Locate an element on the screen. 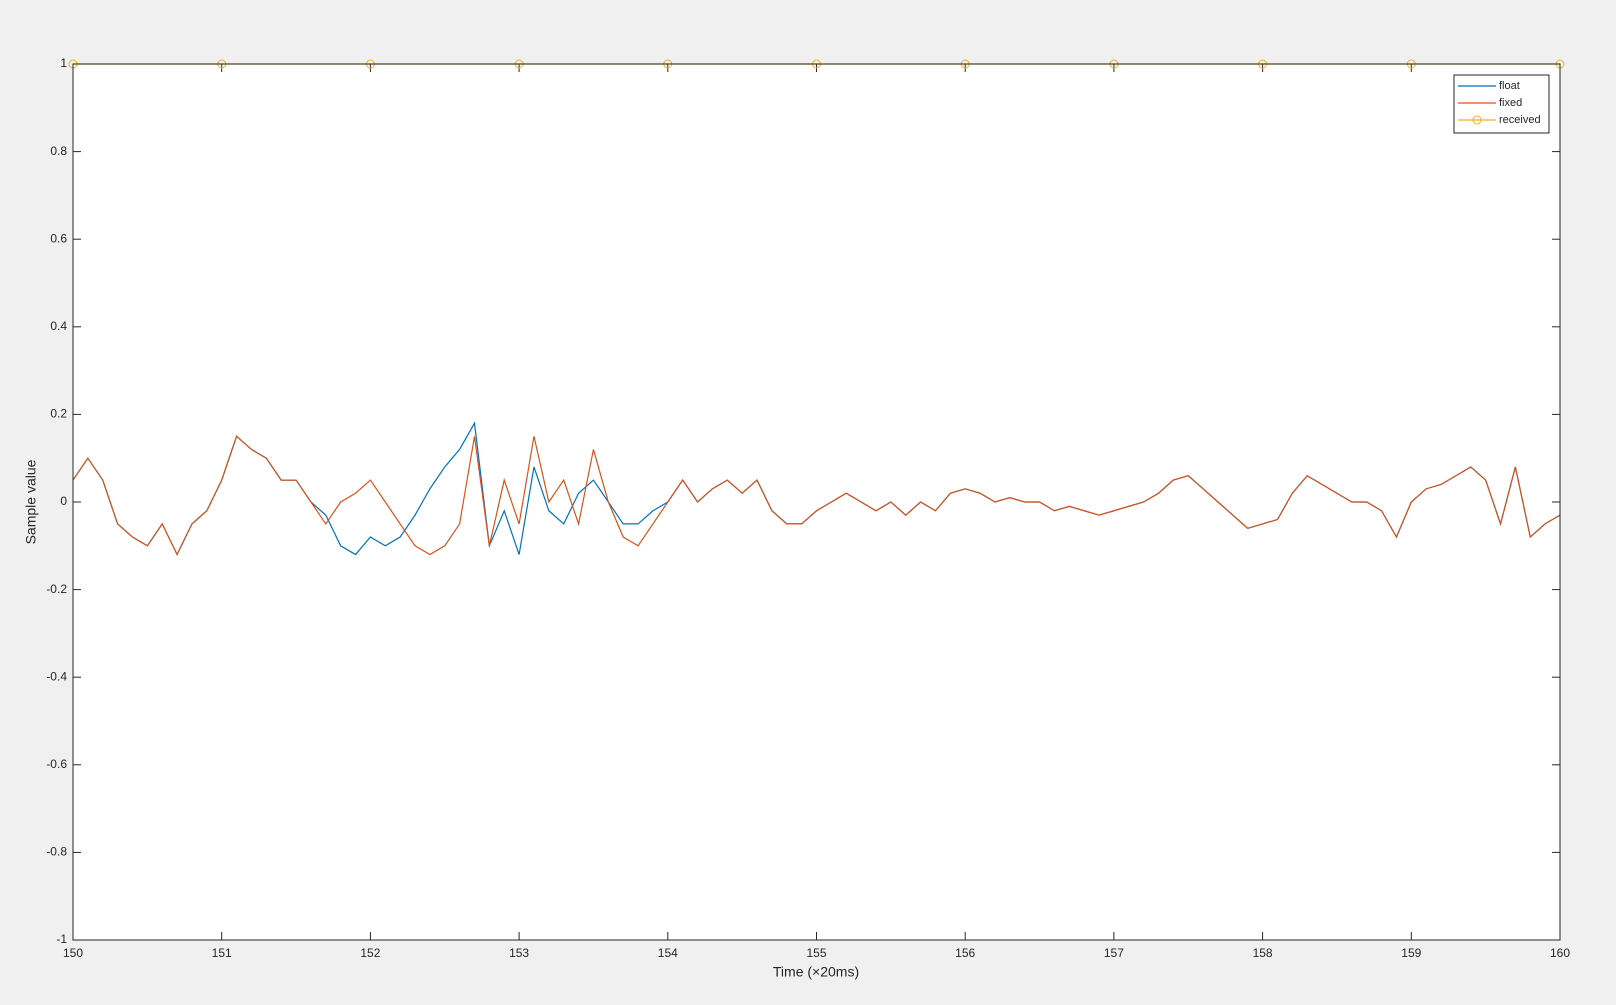 This screenshot has width=1616, height=1005. legend-marker is located at coordinates (1477, 120).